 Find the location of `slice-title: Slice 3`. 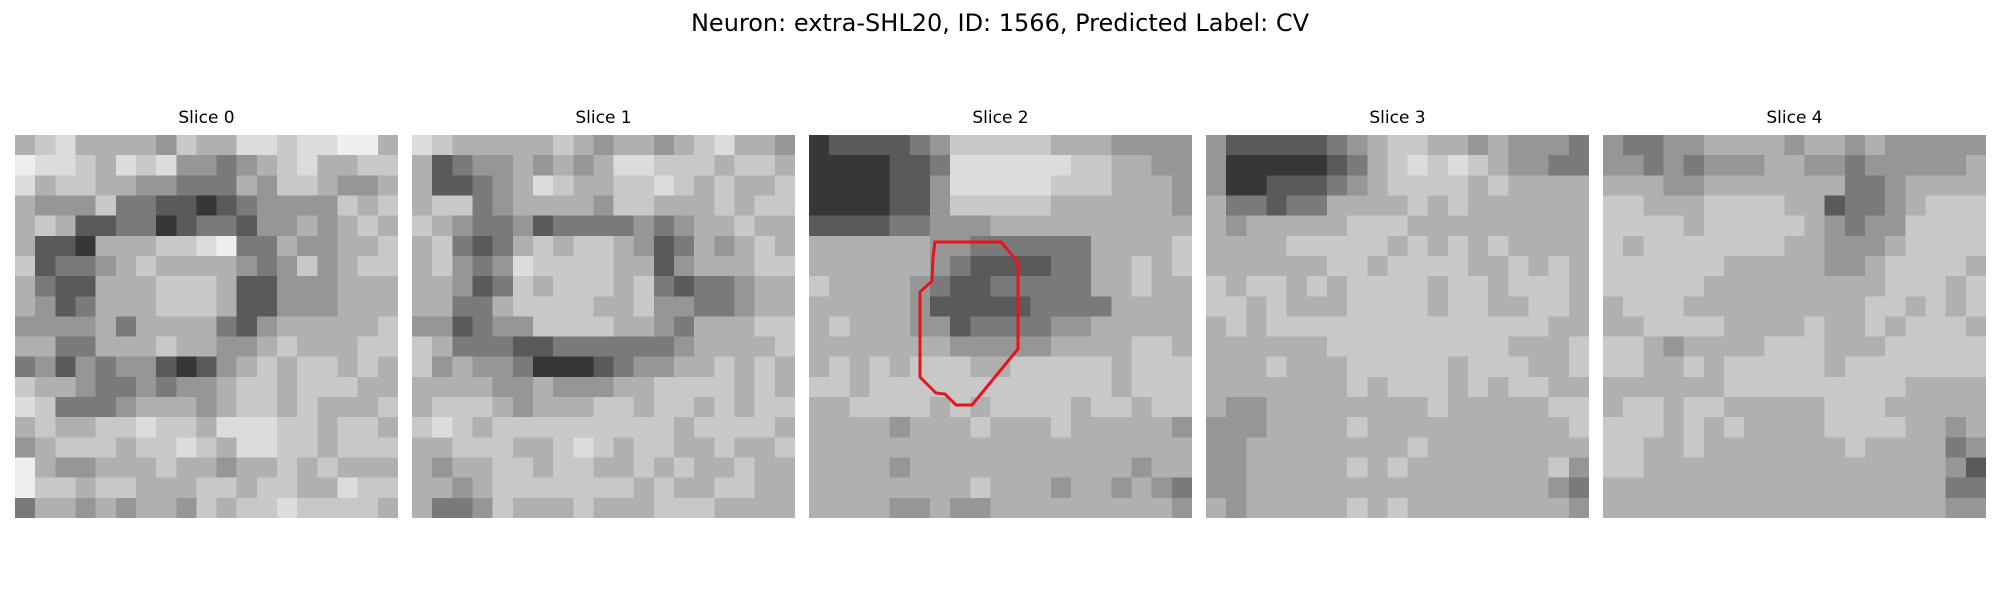

slice-title: Slice 3 is located at coordinates (1397, 118).